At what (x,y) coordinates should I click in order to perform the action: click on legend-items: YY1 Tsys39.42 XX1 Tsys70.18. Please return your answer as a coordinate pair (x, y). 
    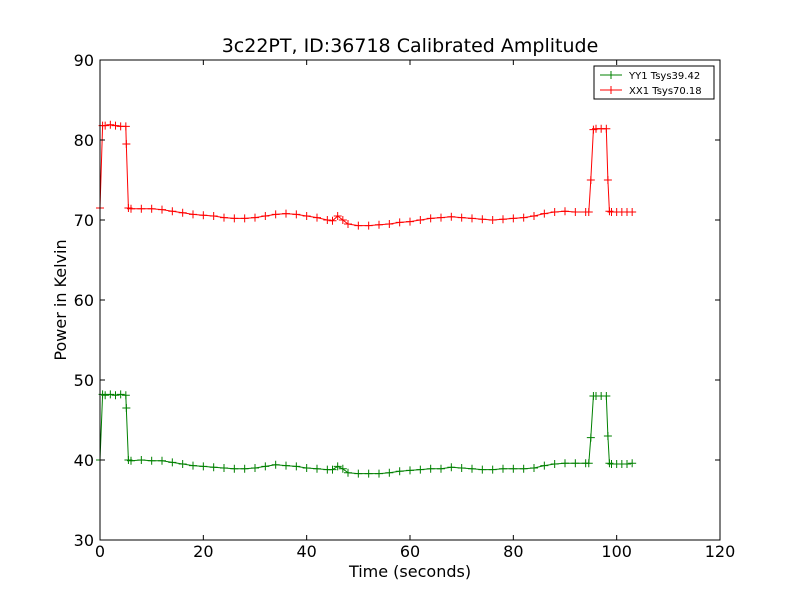
    Looking at the image, I should click on (651, 84).